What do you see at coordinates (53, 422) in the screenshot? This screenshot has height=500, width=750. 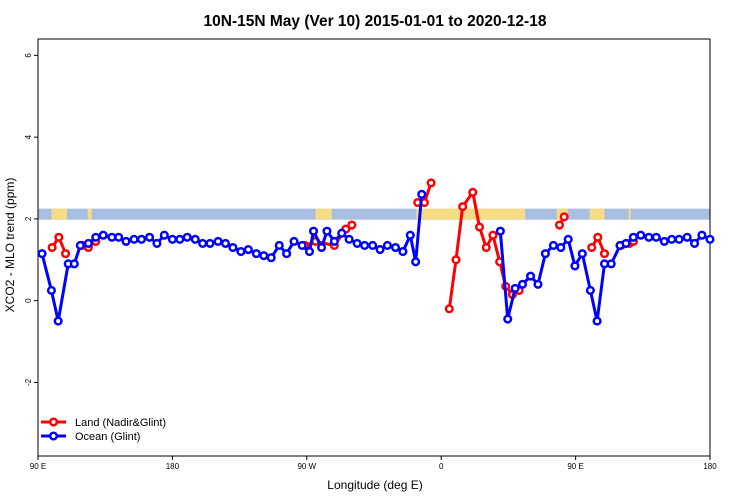 I see `legend-land-marker` at bounding box center [53, 422].